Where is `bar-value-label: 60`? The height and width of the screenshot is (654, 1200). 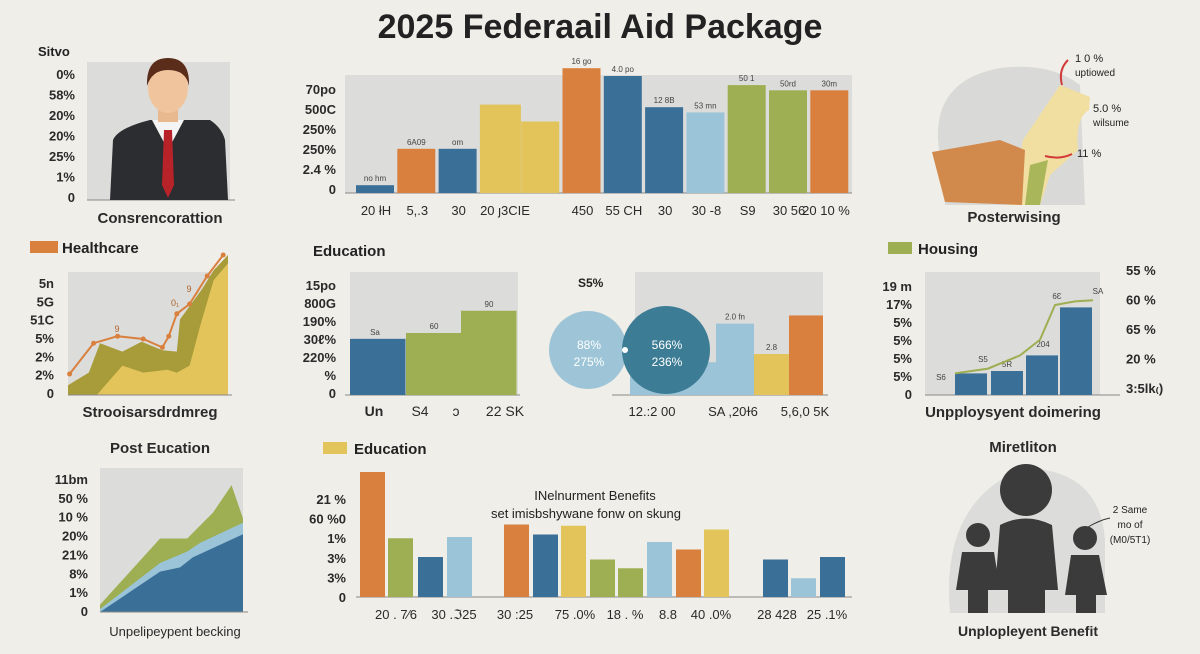 bar-value-label: 60 is located at coordinates (434, 326).